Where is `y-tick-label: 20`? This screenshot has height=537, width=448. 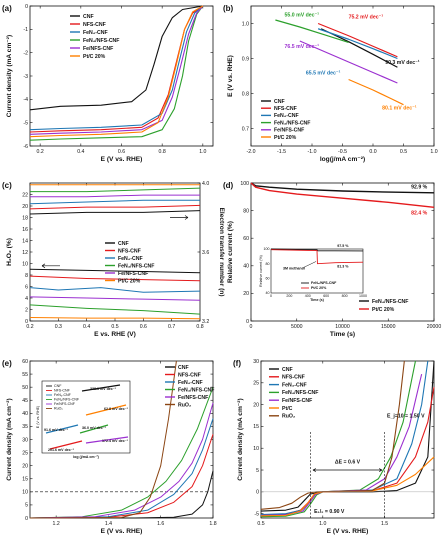 y-tick-label: 20 is located at coordinates (25, 466).